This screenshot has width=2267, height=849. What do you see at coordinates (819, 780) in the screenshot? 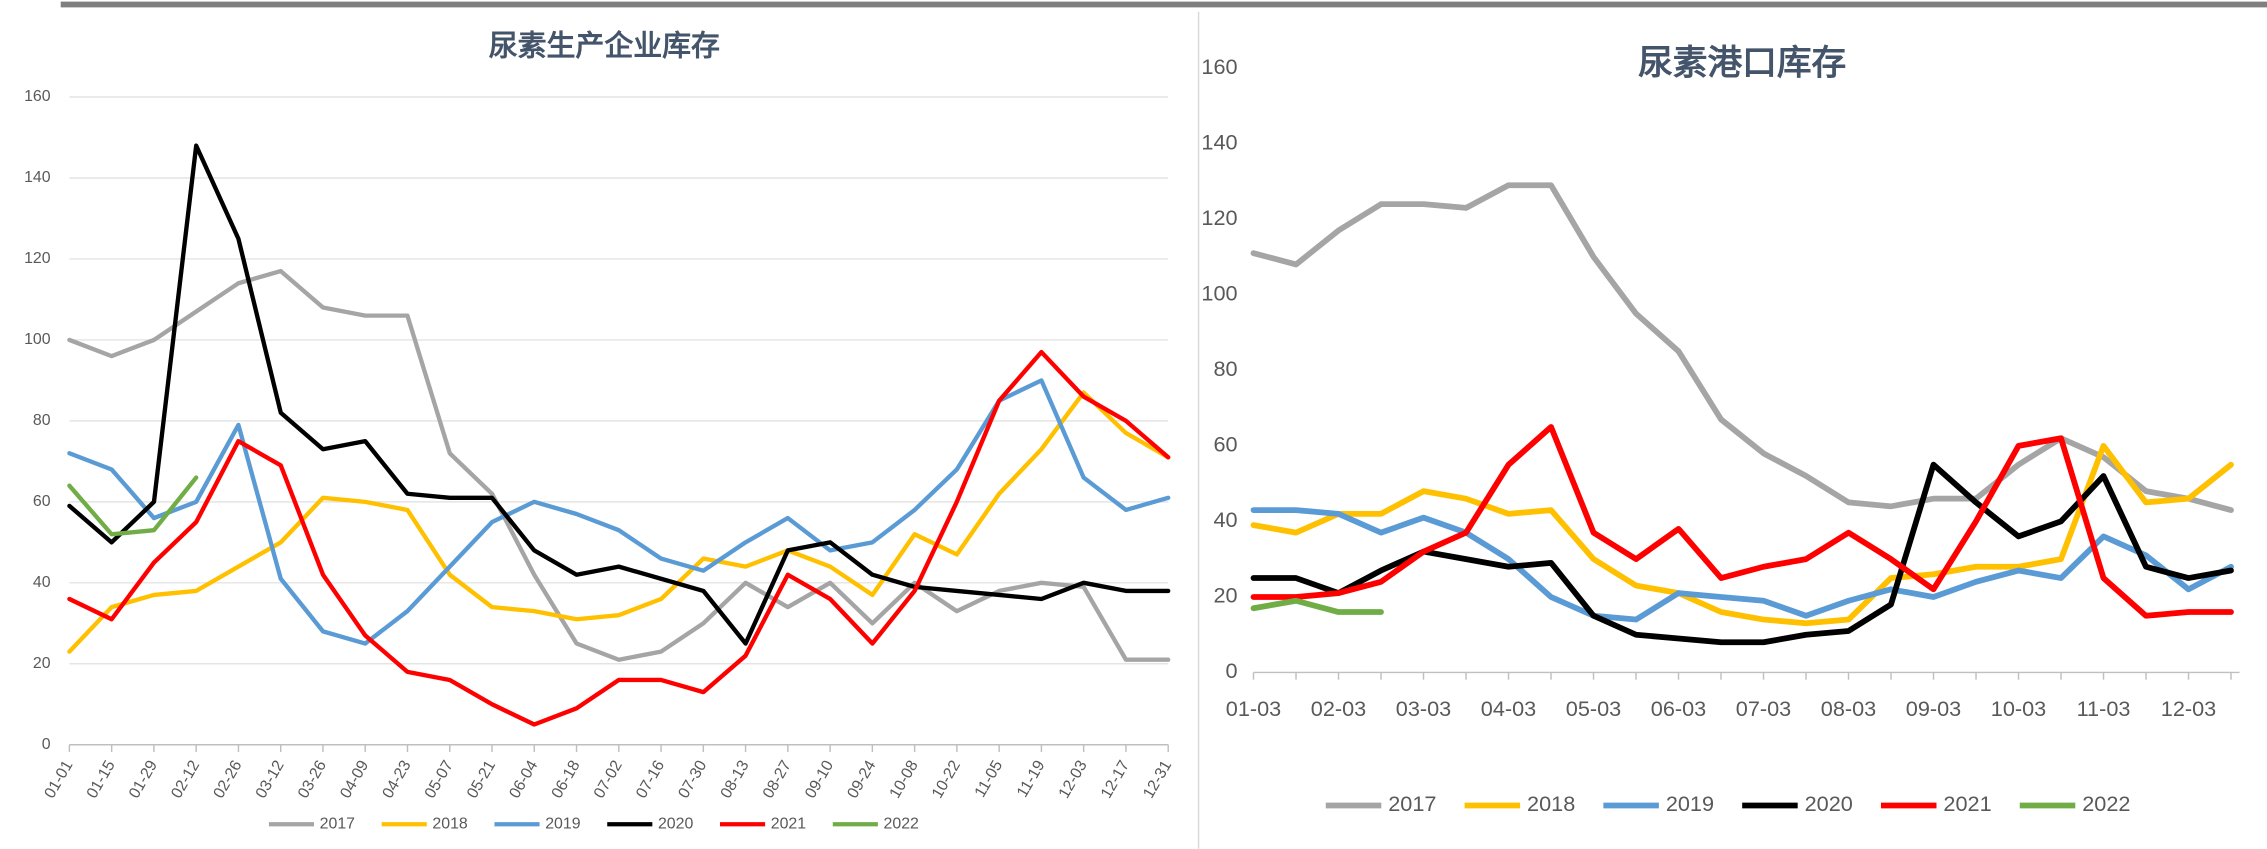
I see `x-tick-label: 09-10` at bounding box center [819, 780].